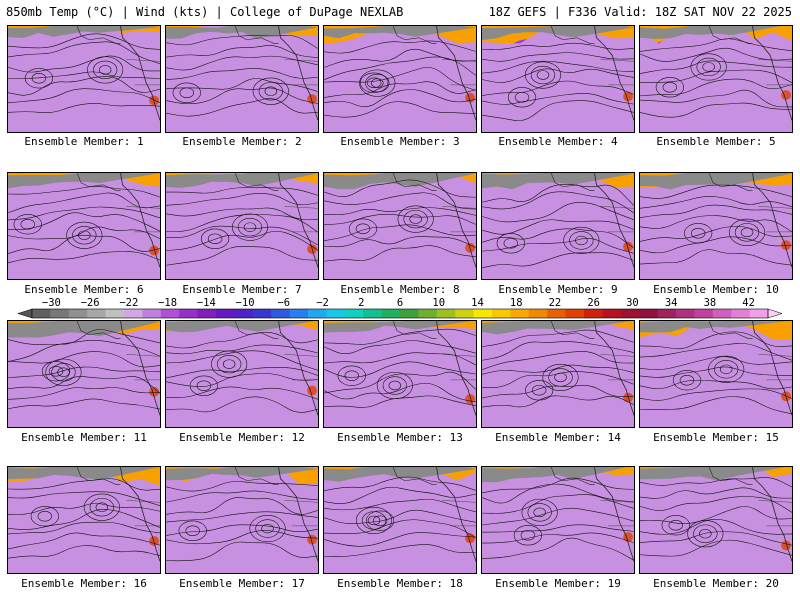 The width and height of the screenshot is (800, 600). What do you see at coordinates (84, 437) in the screenshot?
I see `ensemble-member-label: Ensemble Member: 11` at bounding box center [84, 437].